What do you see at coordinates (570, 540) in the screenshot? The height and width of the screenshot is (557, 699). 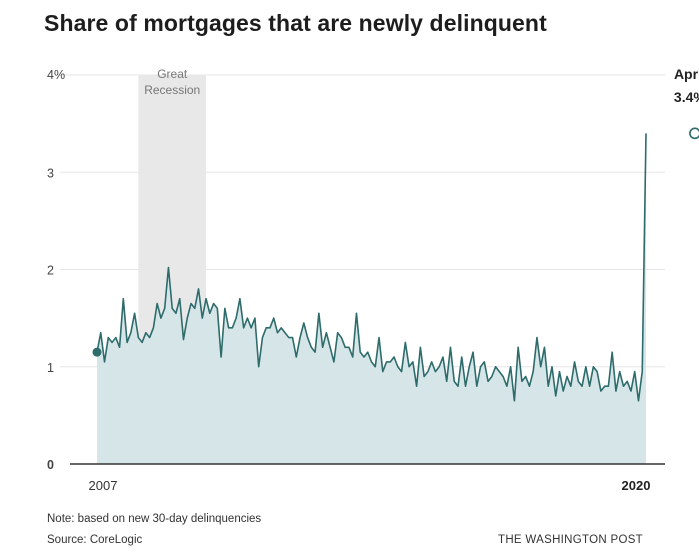 I see `publisher-credit: THE WASHINGTON POST` at bounding box center [570, 540].